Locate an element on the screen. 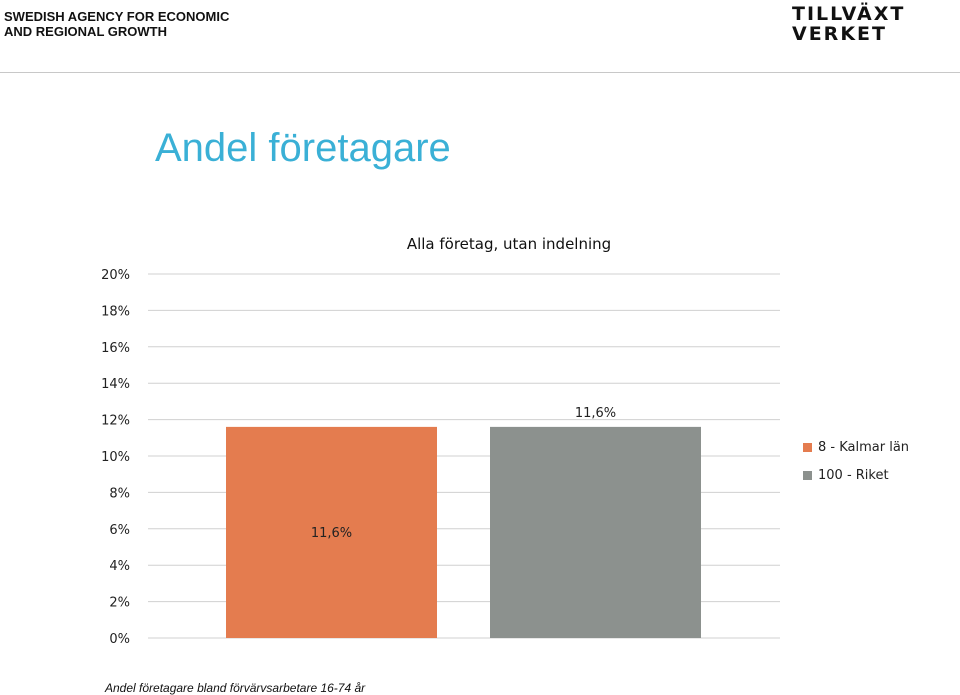 The width and height of the screenshot is (960, 695). bar-kalmar is located at coordinates (331, 532).